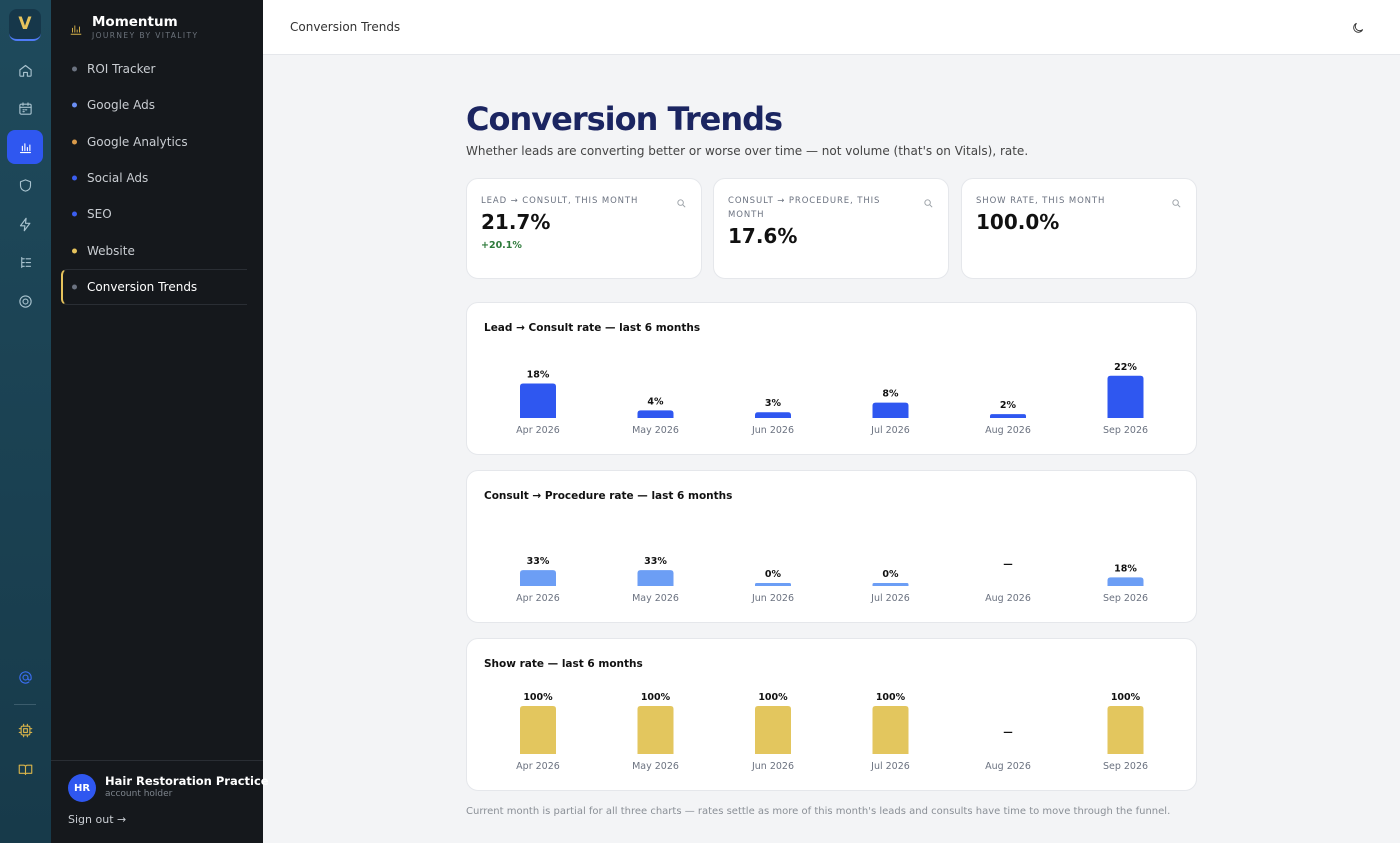  What do you see at coordinates (145, 35) in the screenshot?
I see `brand-tagline: JOURNEY BY VITALITY` at bounding box center [145, 35].